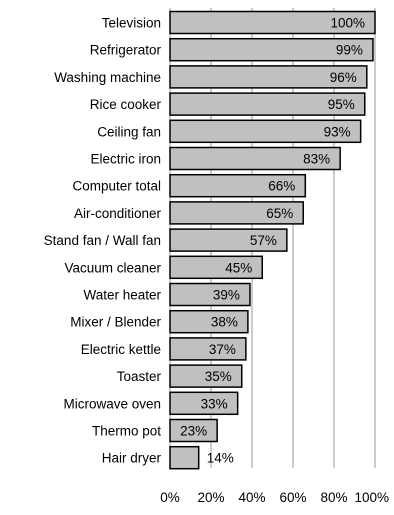 Image resolution: width=394 pixels, height=515 pixels. I want to click on category-label-air-conditioner: Air-conditioner, so click(118, 213).